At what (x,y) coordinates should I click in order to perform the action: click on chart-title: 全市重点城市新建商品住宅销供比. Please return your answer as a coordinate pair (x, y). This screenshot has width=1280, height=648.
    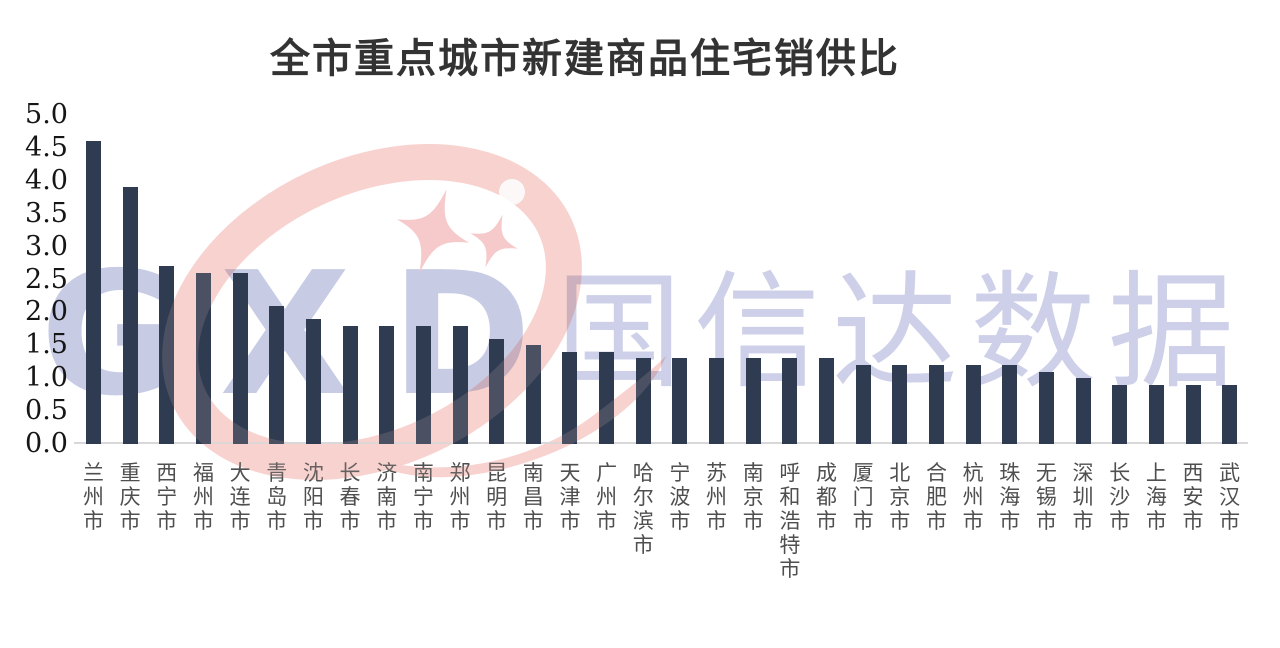
    Looking at the image, I should click on (585, 59).